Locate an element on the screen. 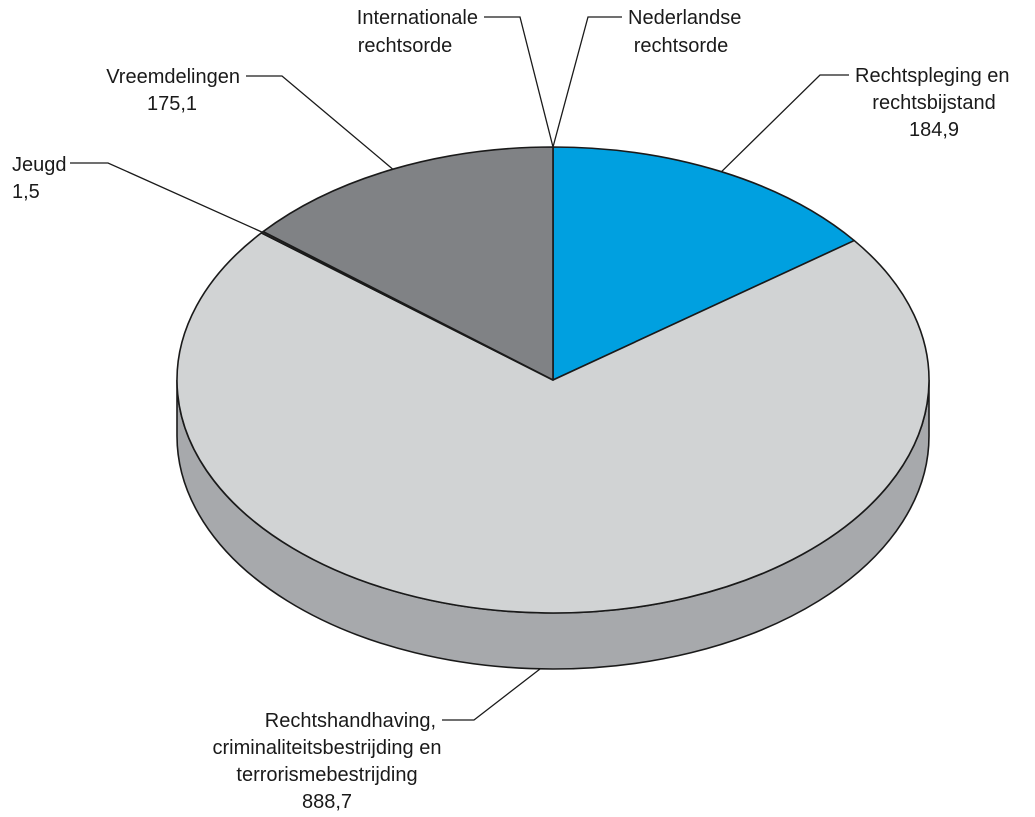 This screenshot has height=817, width=1035. label-rechtshandhaving-line1: Rechtshandhaving, is located at coordinates (350, 721).